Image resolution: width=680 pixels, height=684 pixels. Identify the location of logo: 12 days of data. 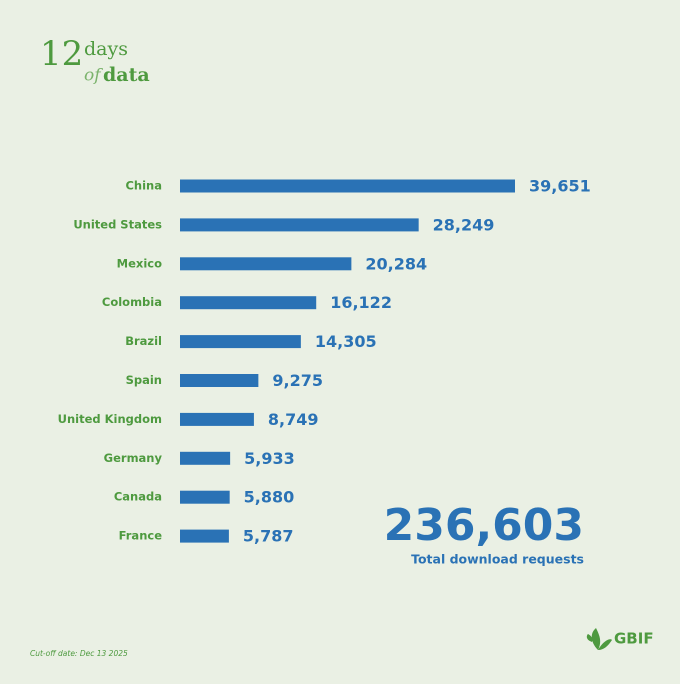
(95, 60).